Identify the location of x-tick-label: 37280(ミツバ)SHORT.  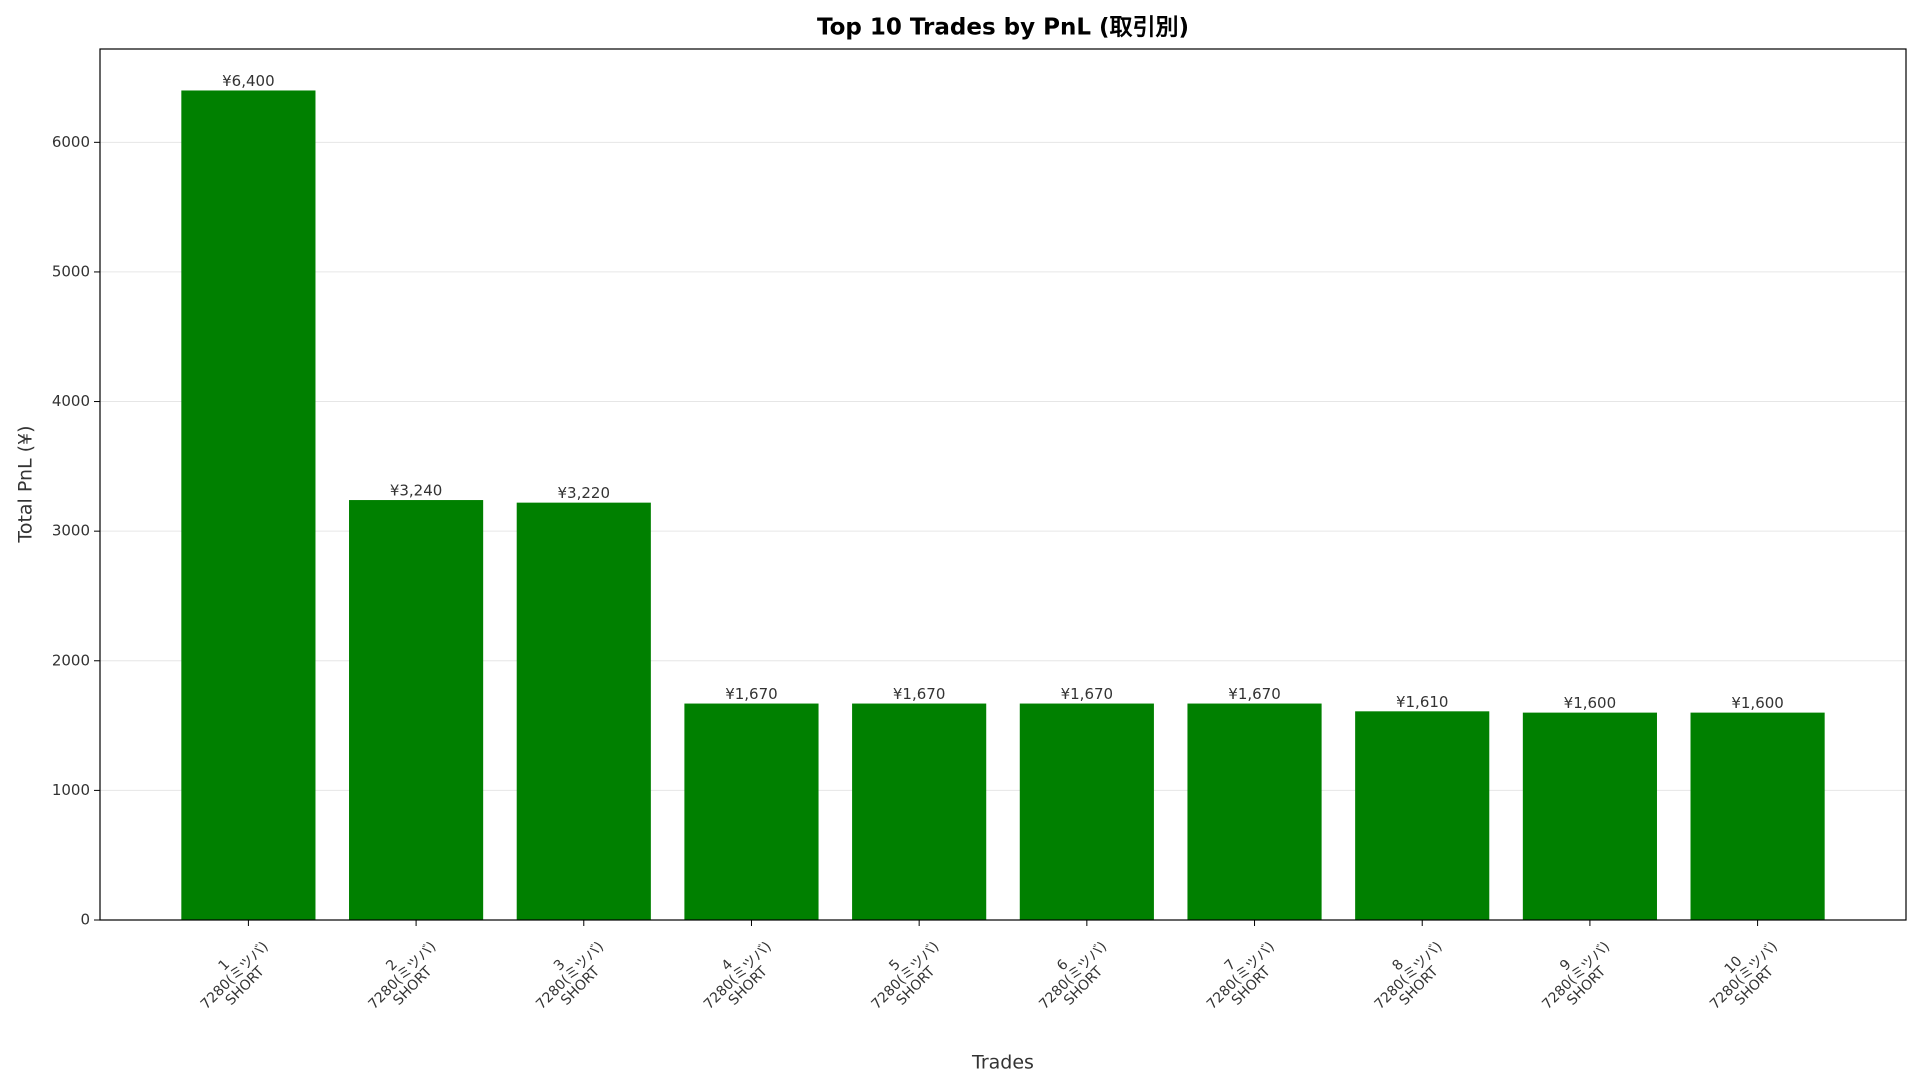
(570, 975).